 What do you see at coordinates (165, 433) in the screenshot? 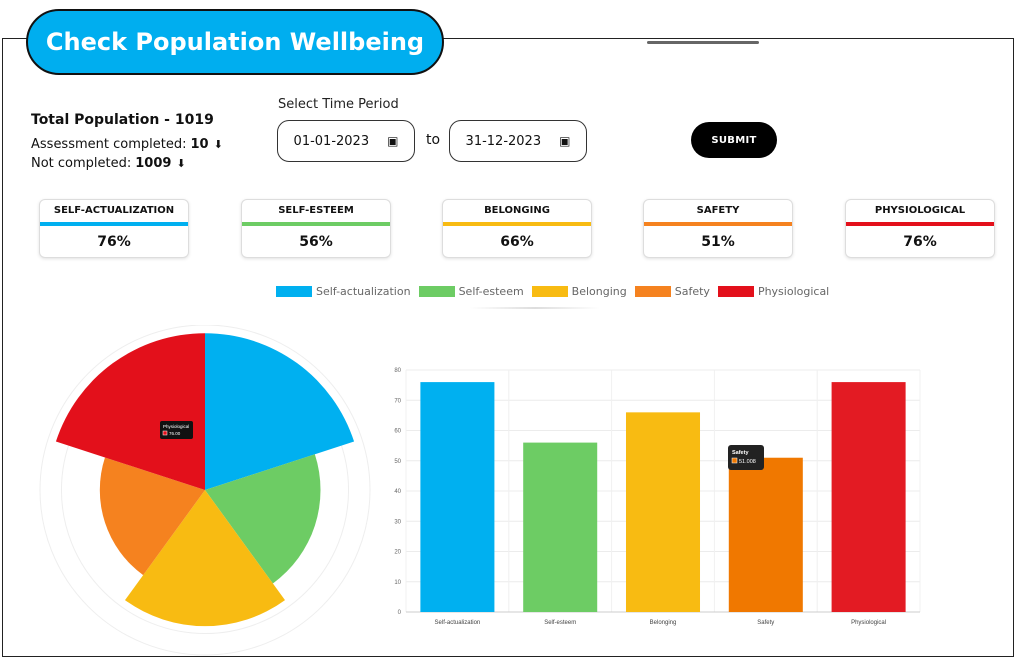
I see `polar-tooltip-swatch` at bounding box center [165, 433].